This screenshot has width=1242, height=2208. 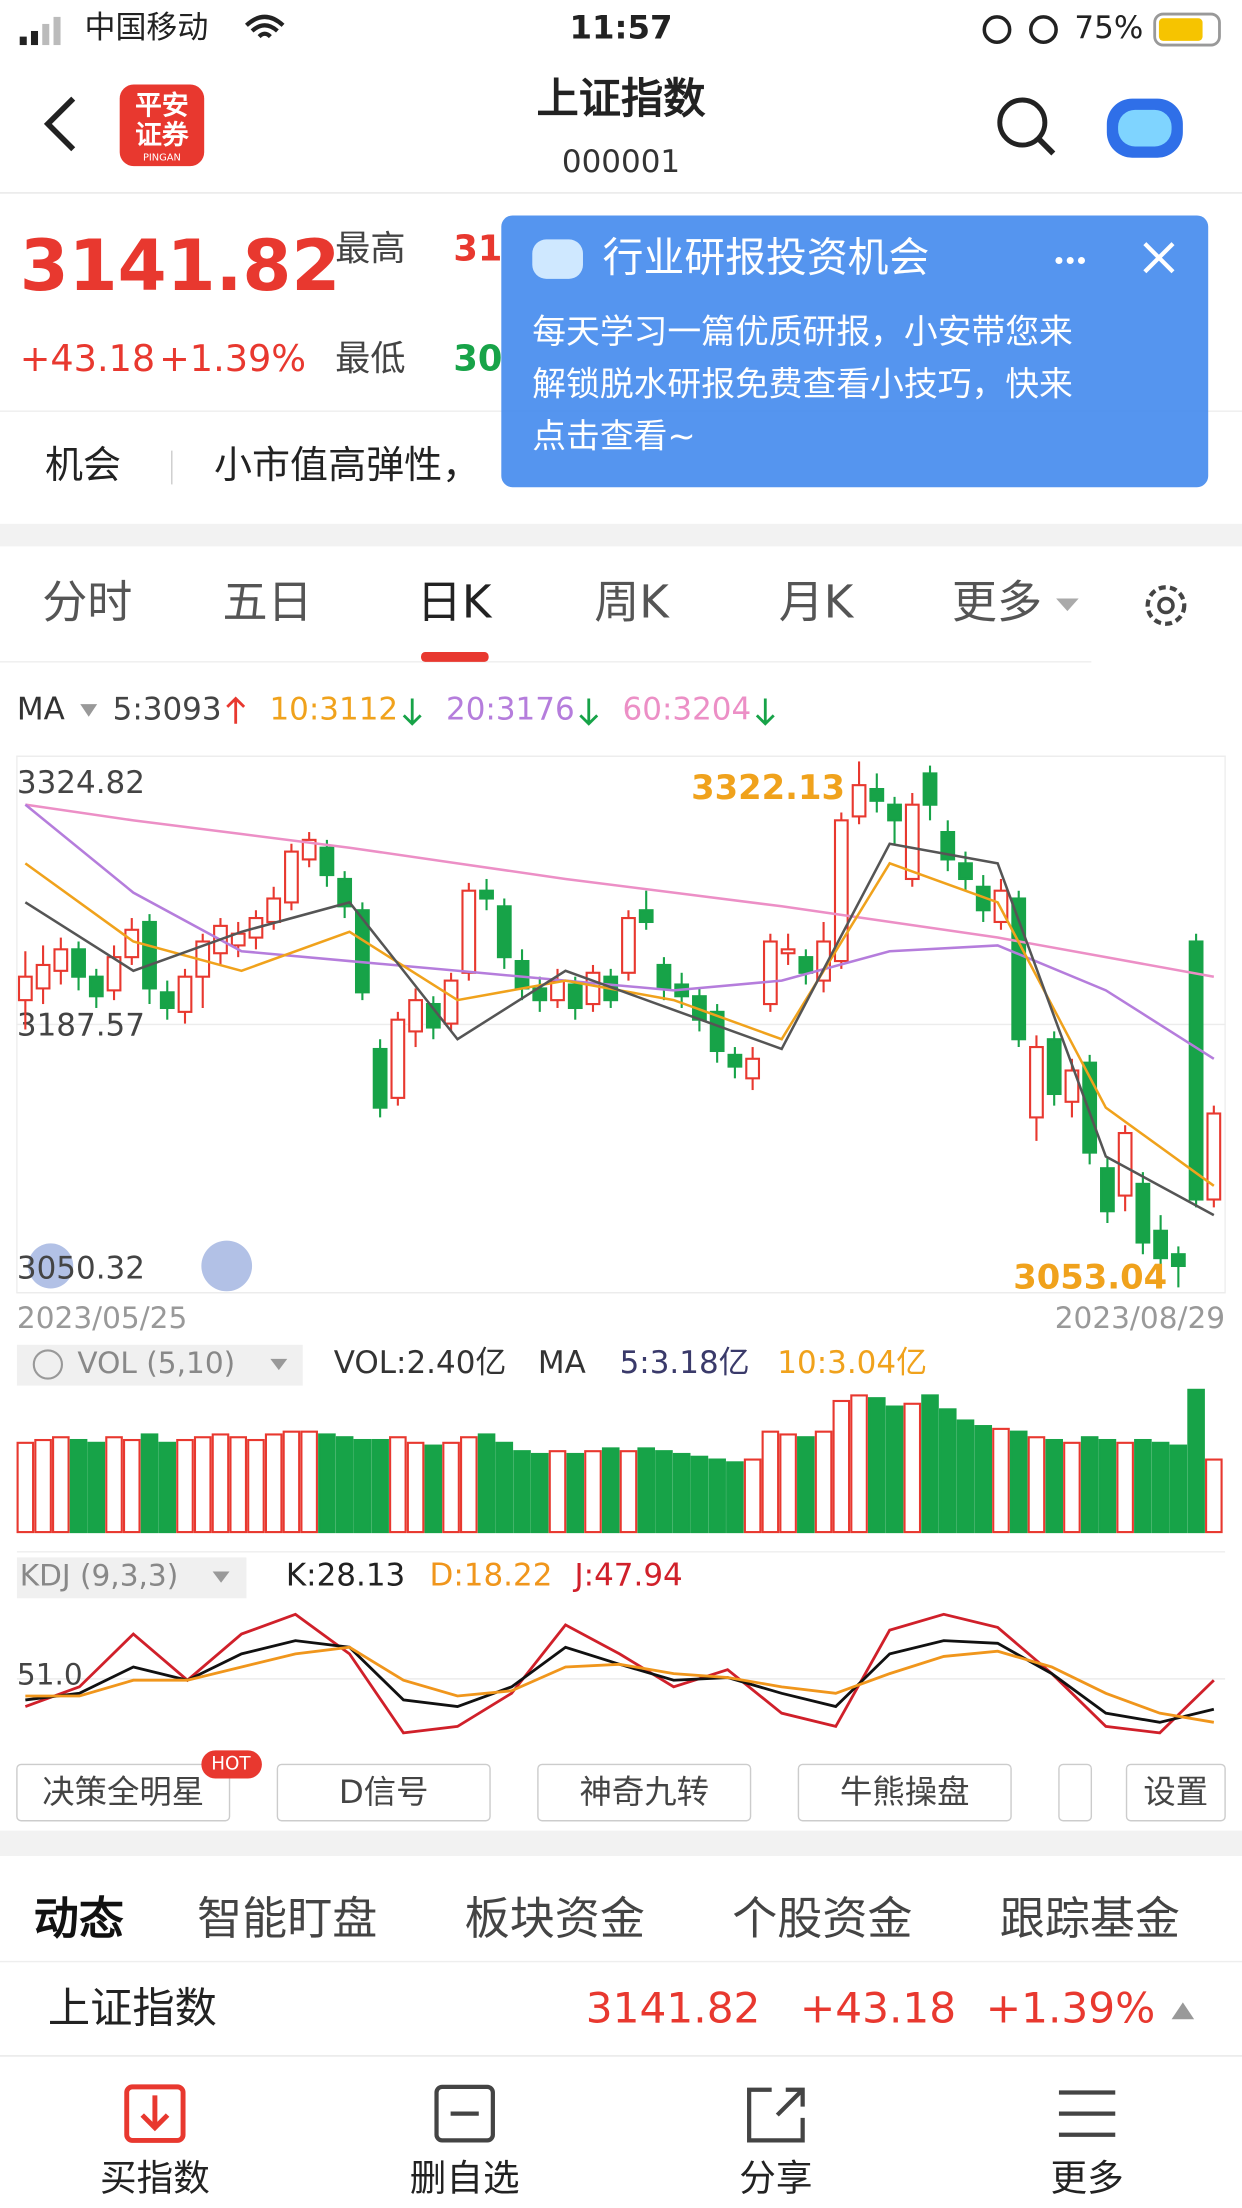 I want to click on high-annotation: 3322.13, so click(x=768, y=787).